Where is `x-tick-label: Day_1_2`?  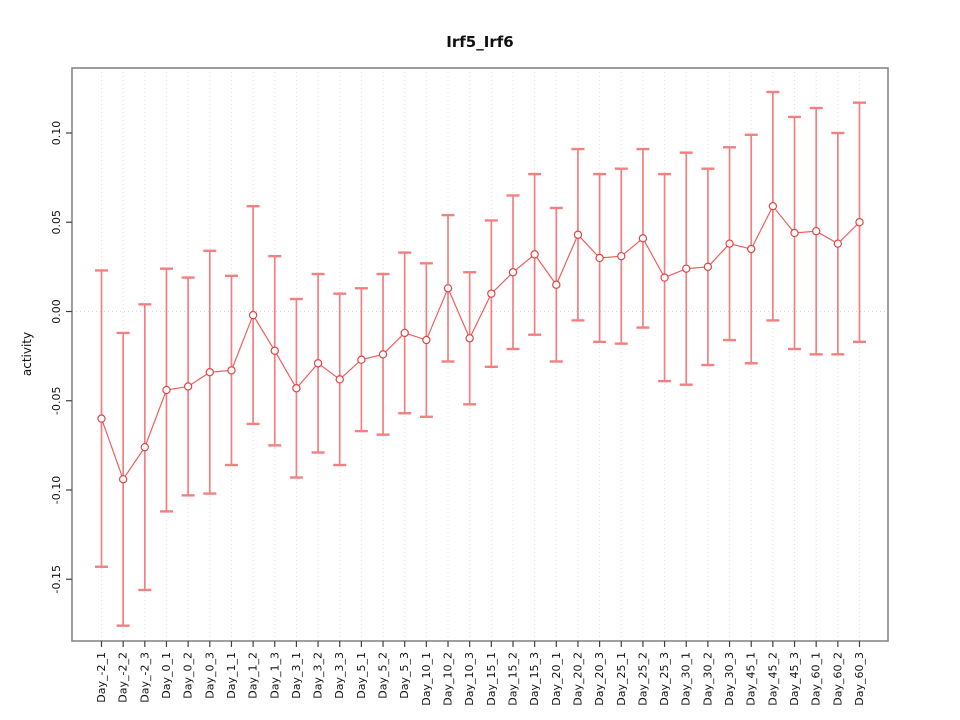
x-tick-label: Day_1_2 is located at coordinates (253, 675).